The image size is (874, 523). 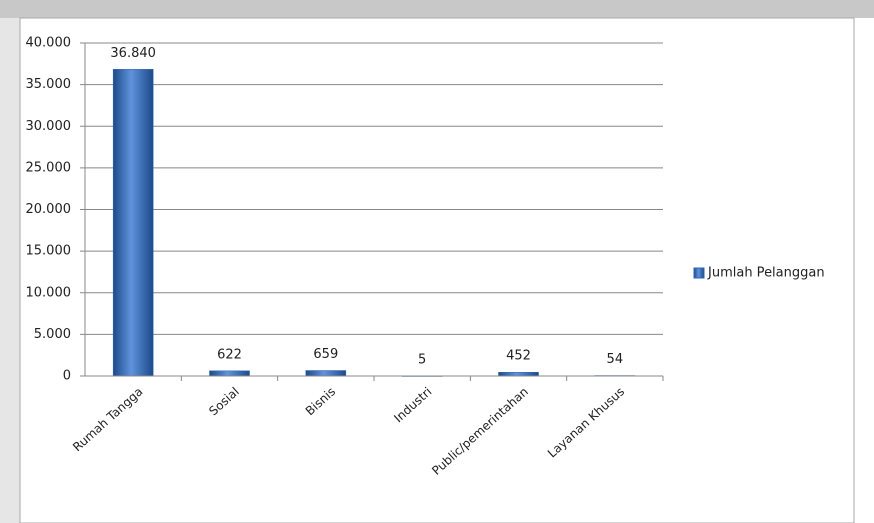 What do you see at coordinates (49, 209) in the screenshot?
I see `y-tick-label: 20.000` at bounding box center [49, 209].